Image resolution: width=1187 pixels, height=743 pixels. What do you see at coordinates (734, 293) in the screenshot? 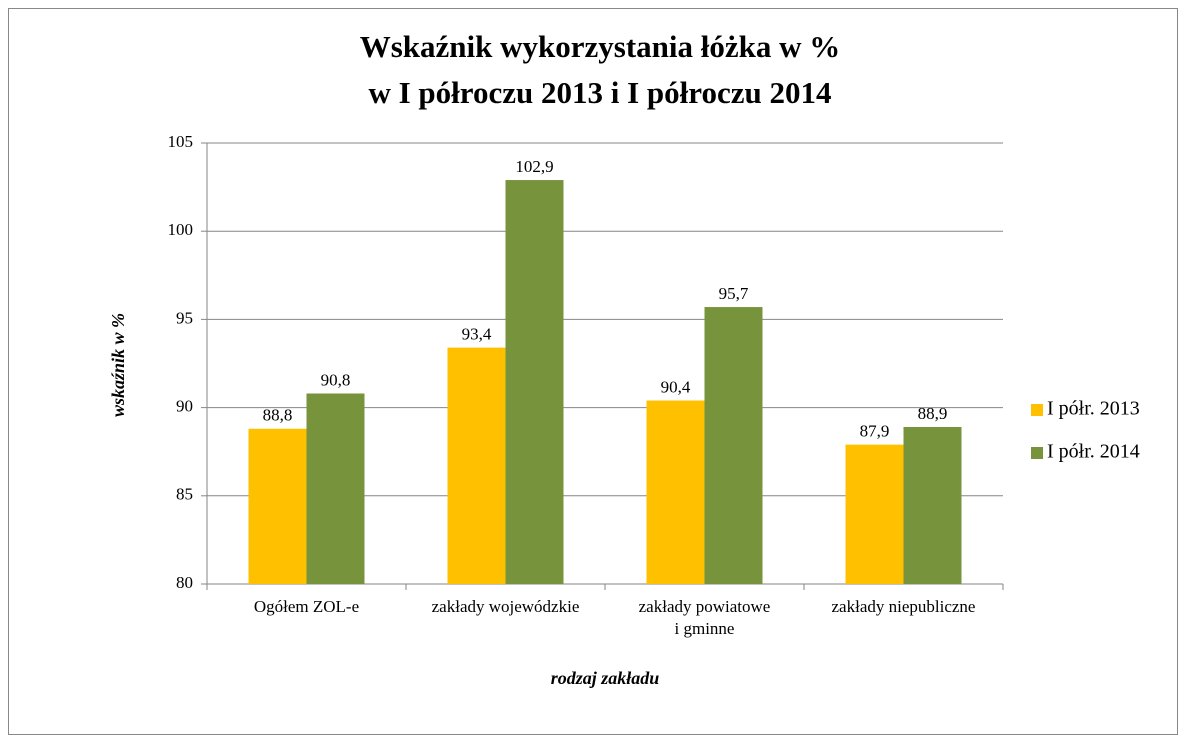
I see `data-label: 95,7` at bounding box center [734, 293].